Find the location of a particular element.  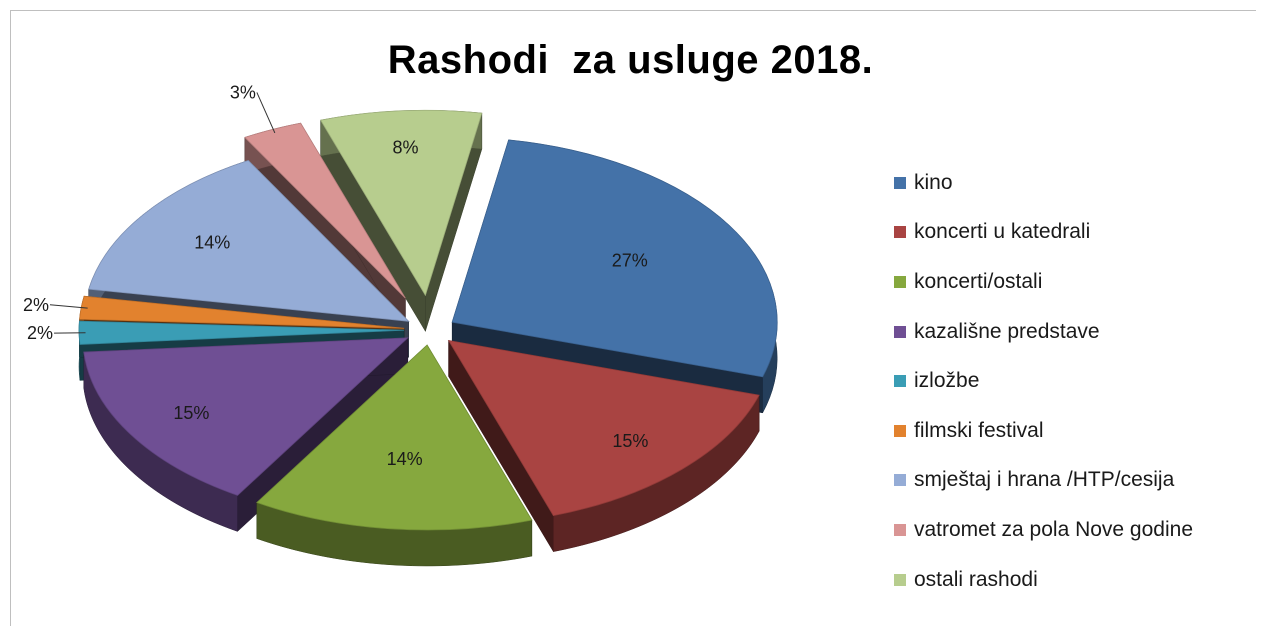

data-label-kino: 27% is located at coordinates (630, 260).